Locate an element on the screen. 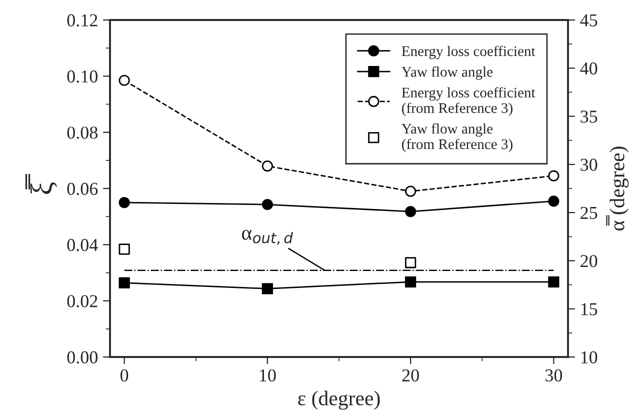 This screenshot has height=413, width=641. y2-tick-label: 15 is located at coordinates (589, 309).